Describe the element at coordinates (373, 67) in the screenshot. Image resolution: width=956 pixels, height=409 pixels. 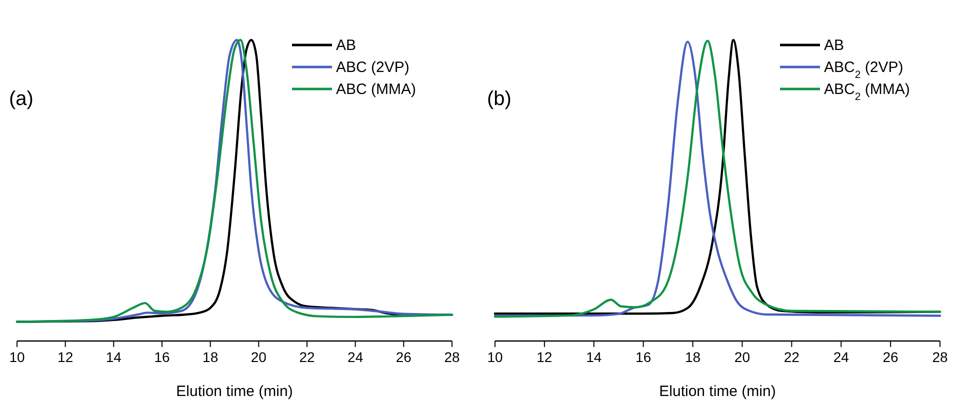
I see `legend-label: ABC (2VP)` at that location.